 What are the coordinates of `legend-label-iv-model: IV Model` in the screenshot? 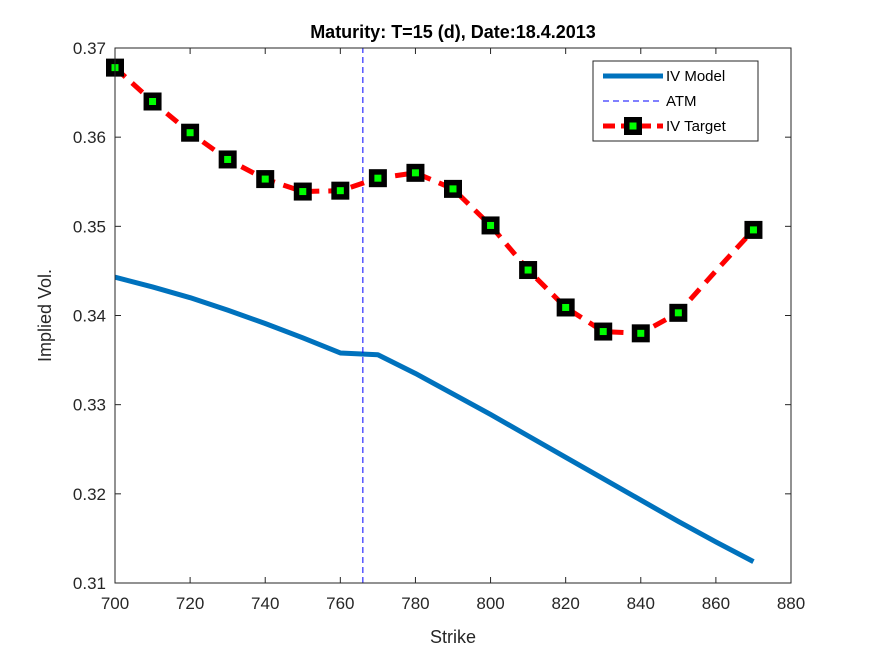 It's located at (695, 76).